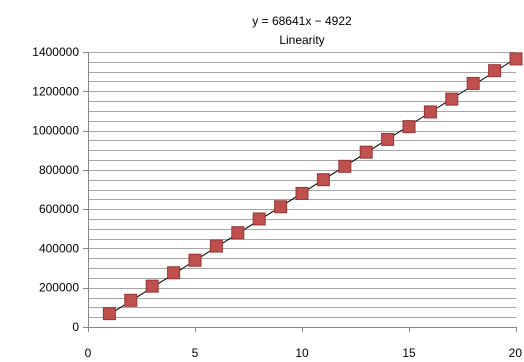 The image size is (524, 362). What do you see at coordinates (302, 21) in the screenshot?
I see `chart-title: y = 68641x − 4922` at bounding box center [302, 21].